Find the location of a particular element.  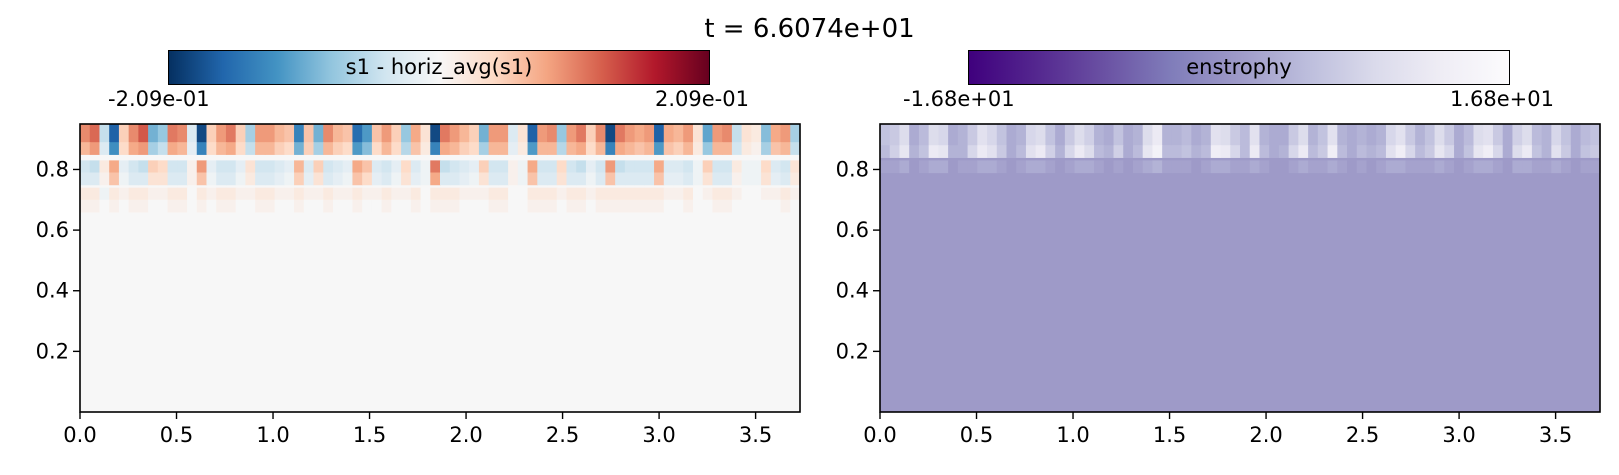

x-tick-label: 3.5 is located at coordinates (755, 435).